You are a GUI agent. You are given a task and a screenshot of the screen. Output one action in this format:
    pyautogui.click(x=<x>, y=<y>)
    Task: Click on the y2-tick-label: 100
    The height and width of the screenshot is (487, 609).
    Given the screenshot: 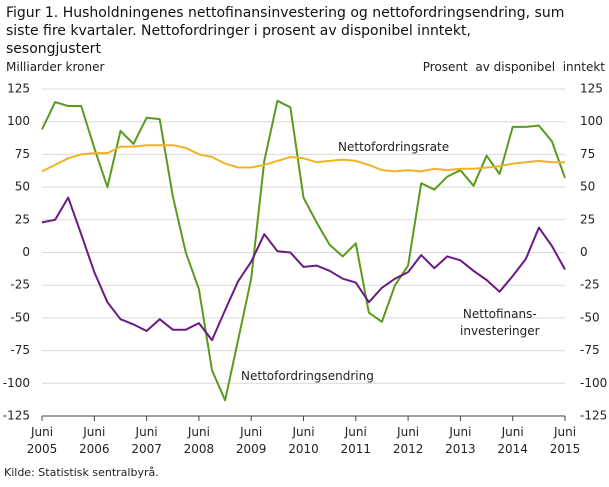 What is the action you would take?
    pyautogui.click(x=591, y=121)
    